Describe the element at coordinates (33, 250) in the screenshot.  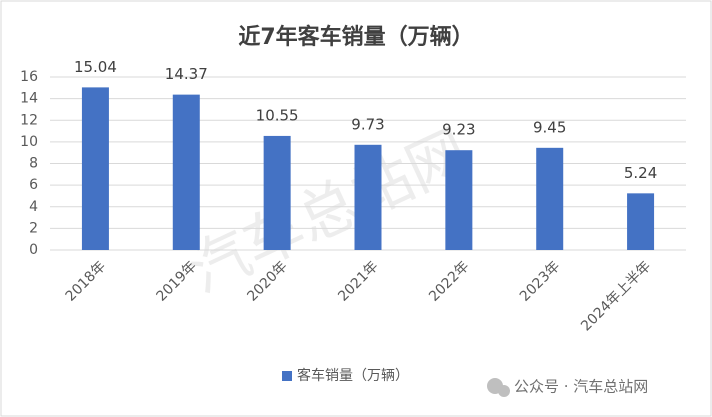
I see `y-tick-label: 0` at that location.